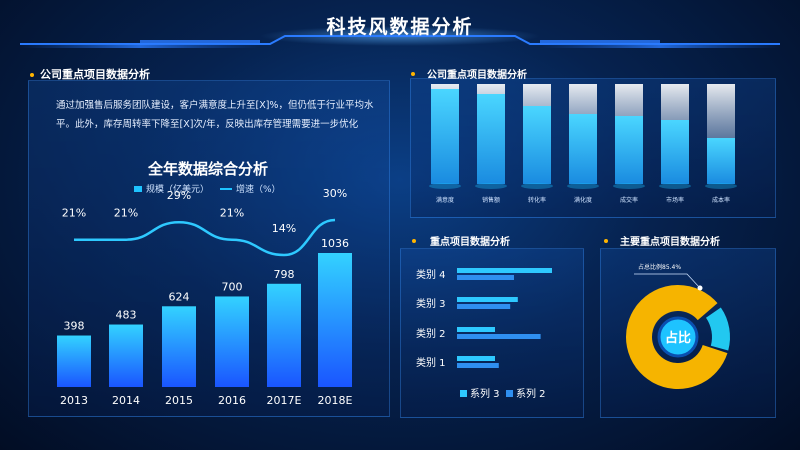  I want to click on tick-label: 2014, so click(126, 400).